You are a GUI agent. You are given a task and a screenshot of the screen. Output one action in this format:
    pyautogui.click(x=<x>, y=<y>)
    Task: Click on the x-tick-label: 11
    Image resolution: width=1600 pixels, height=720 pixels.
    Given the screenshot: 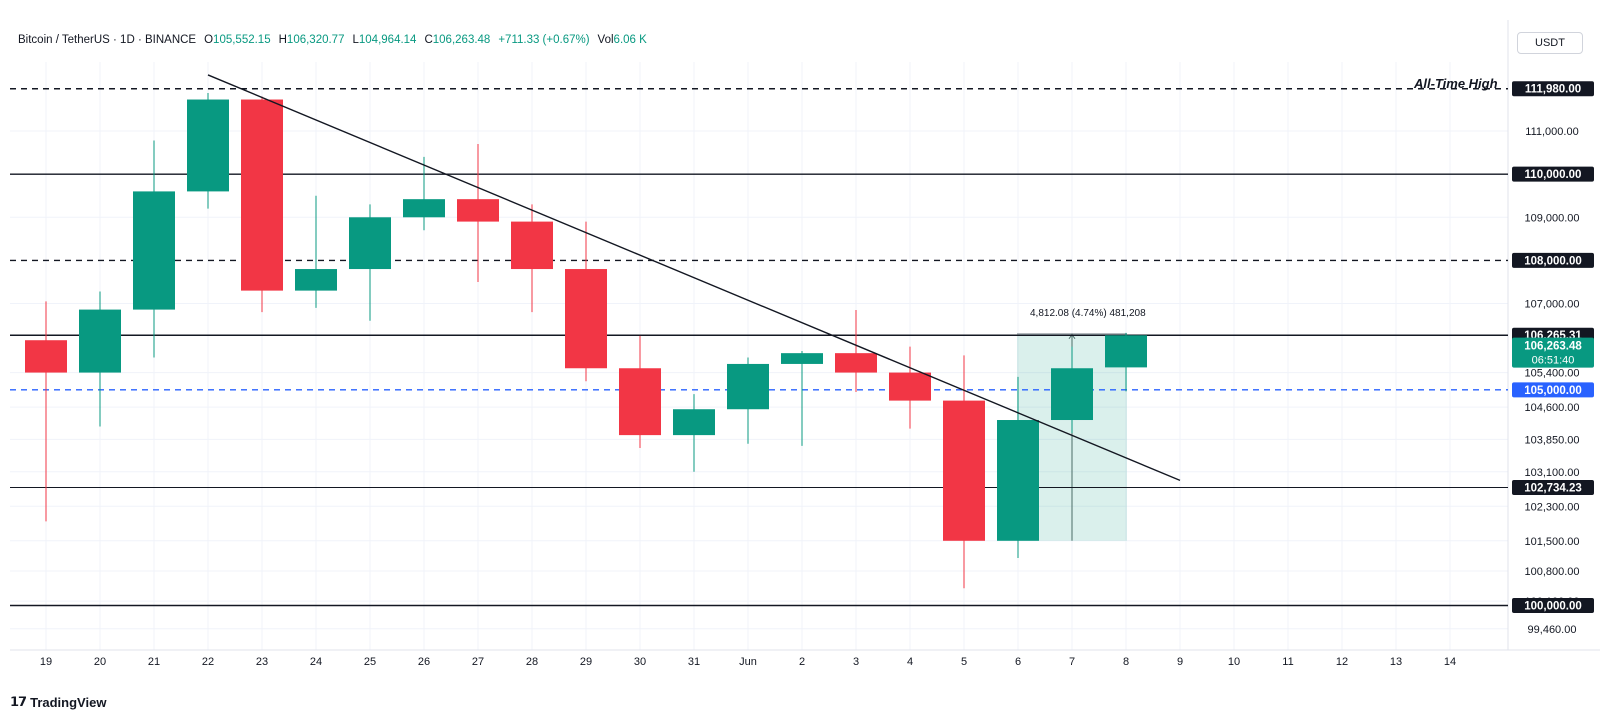 What is the action you would take?
    pyautogui.click(x=1287, y=662)
    